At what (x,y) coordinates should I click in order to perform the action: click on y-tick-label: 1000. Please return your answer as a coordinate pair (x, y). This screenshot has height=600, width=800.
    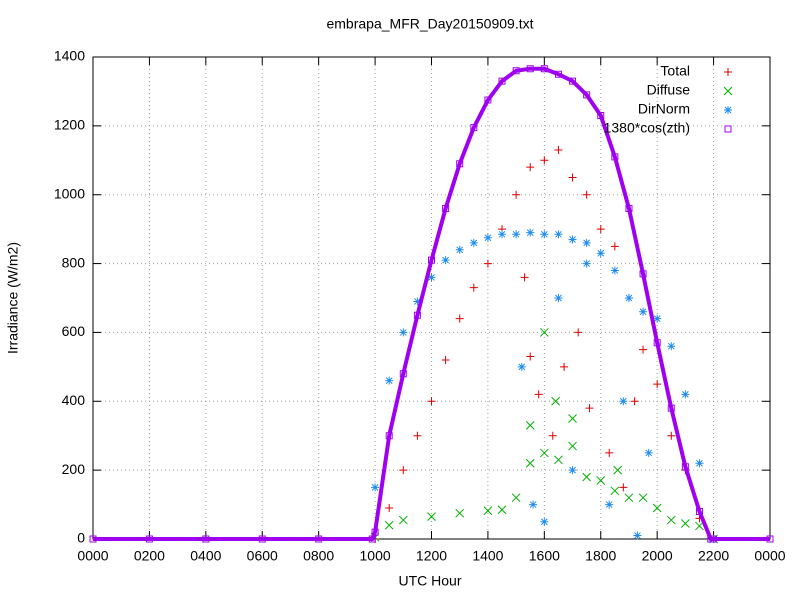
    Looking at the image, I should click on (69, 193).